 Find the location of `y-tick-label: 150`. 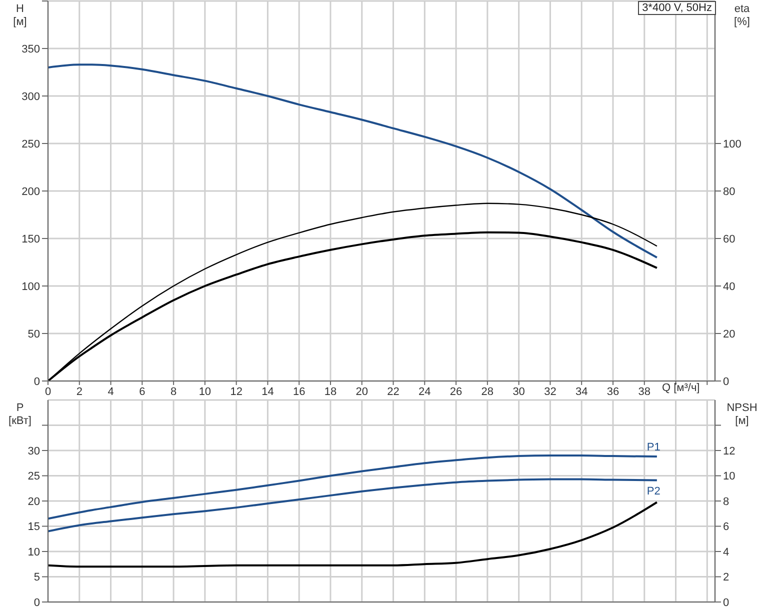

y-tick-label: 150 is located at coordinates (31, 239).